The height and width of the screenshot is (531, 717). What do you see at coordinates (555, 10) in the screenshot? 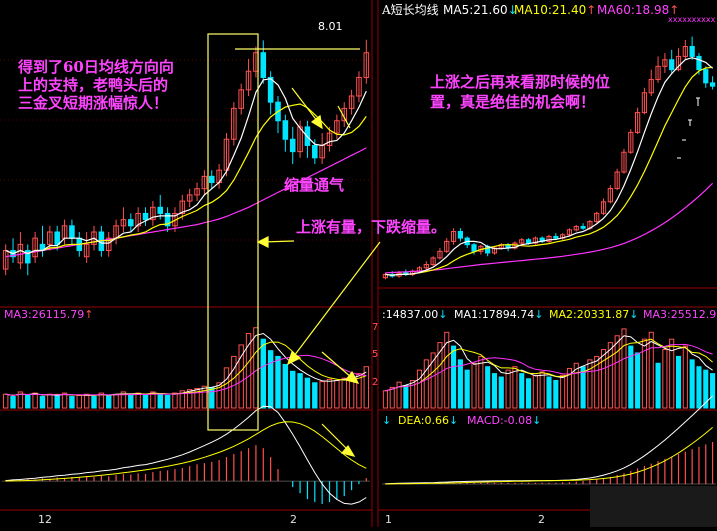
I see `ma10-label: MA10:21.40↑` at bounding box center [555, 10].